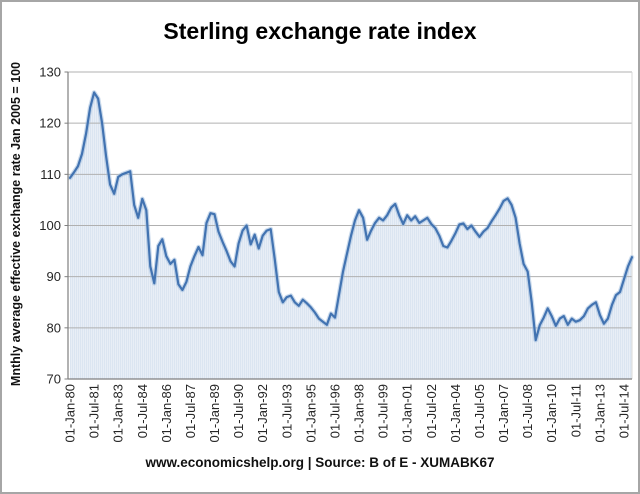  I want to click on x-tick-label: 01-Jul-84, so click(142, 411).